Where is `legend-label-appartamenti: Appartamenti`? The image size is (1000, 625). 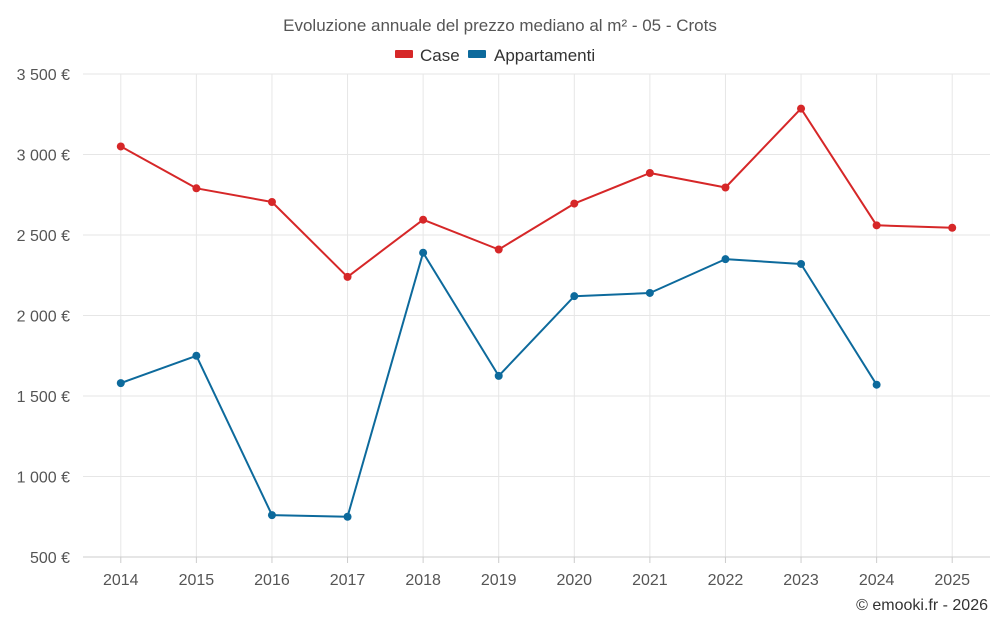 legend-label-appartamenti: Appartamenti is located at coordinates (544, 55).